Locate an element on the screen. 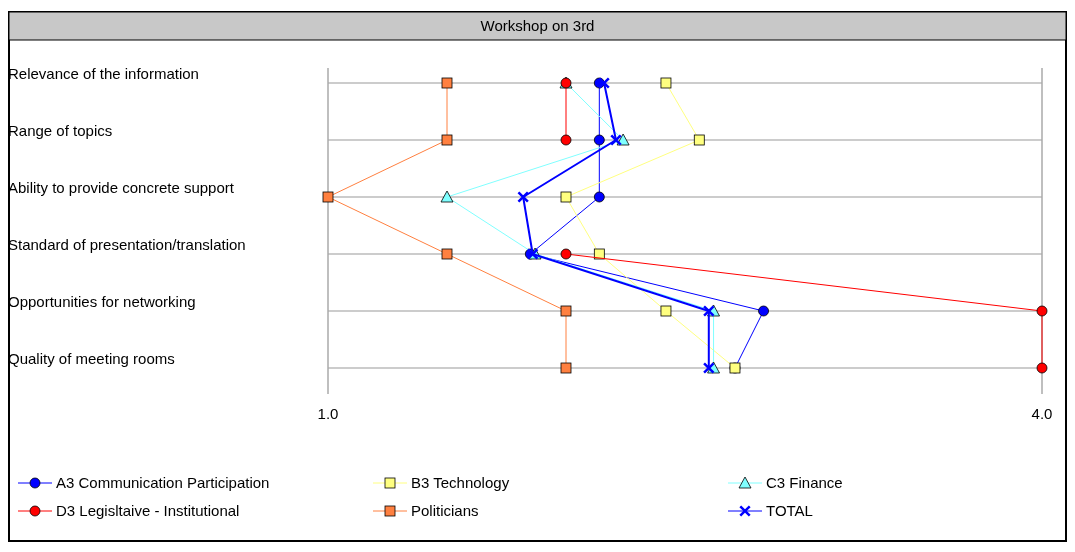 This screenshot has width=1075, height=552. x-tick-label: 4.0 is located at coordinates (1042, 413).